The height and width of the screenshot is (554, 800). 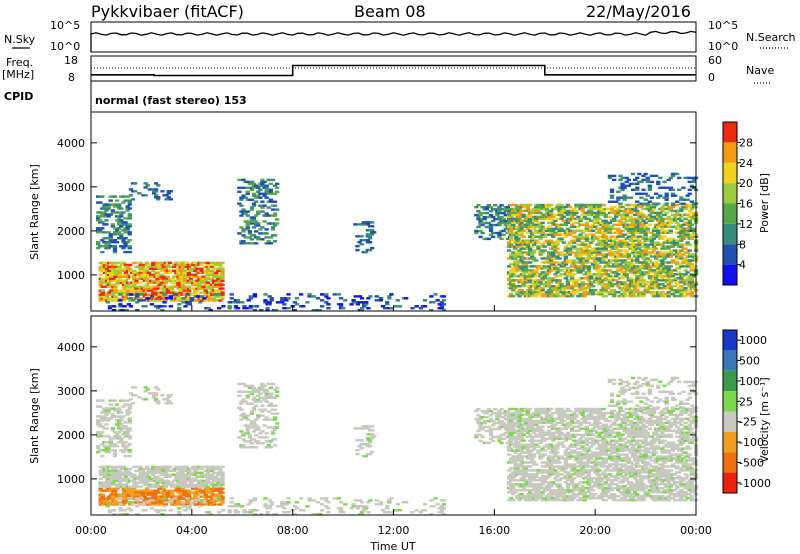 I want to click on ytick-label: 2000, so click(x=71, y=231).